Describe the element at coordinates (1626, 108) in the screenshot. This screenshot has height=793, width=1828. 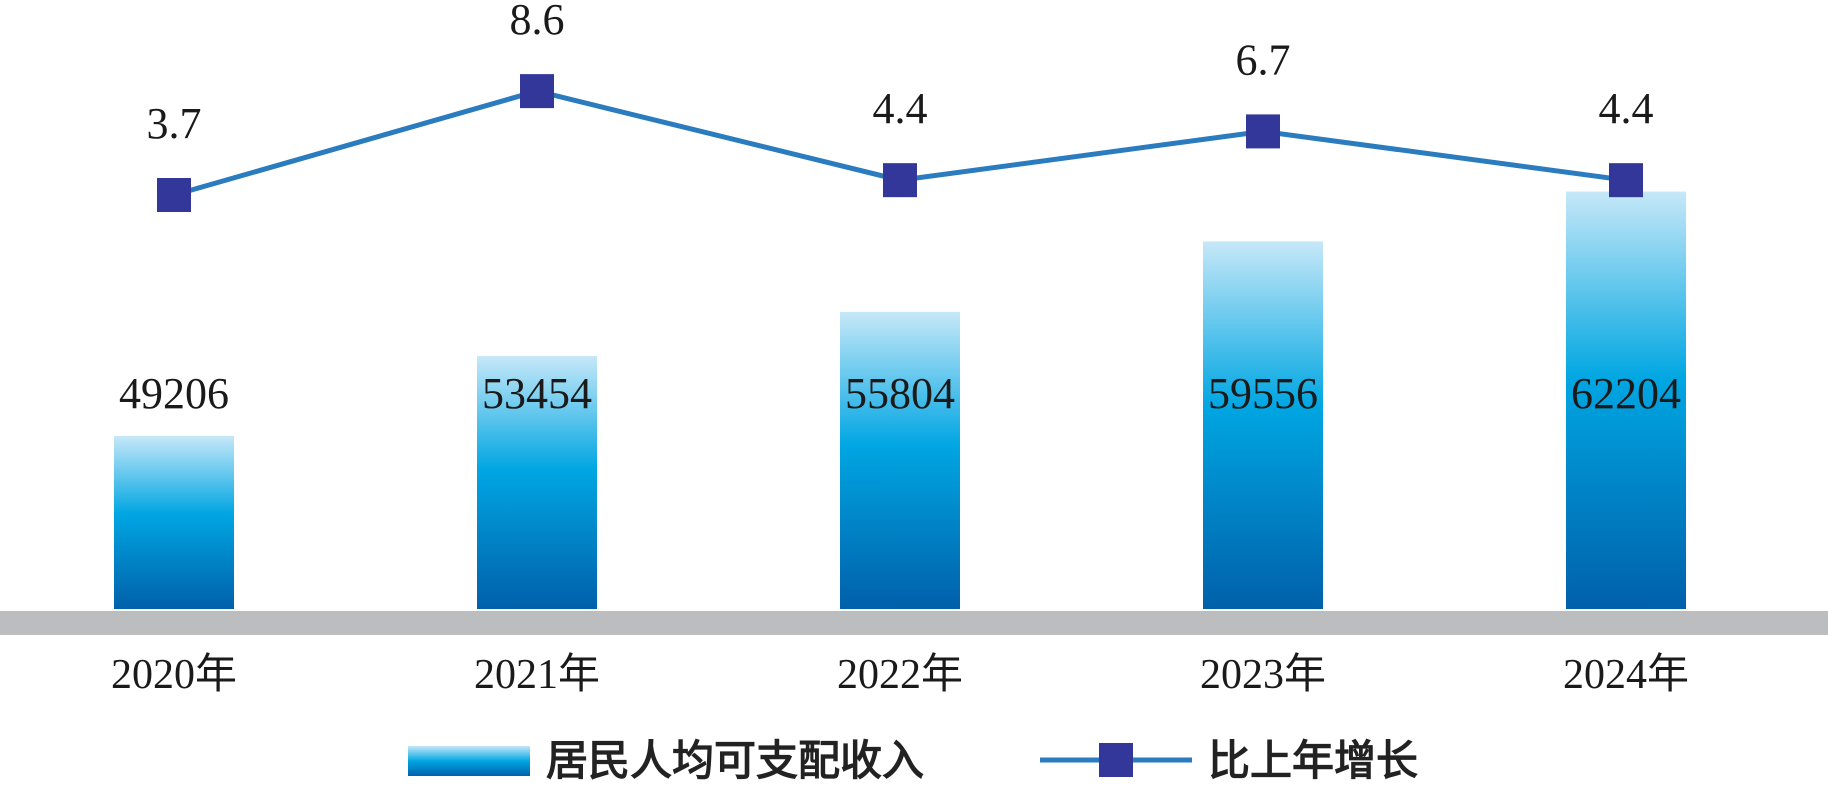
I see `growth-value-label-4: 4.4` at that location.